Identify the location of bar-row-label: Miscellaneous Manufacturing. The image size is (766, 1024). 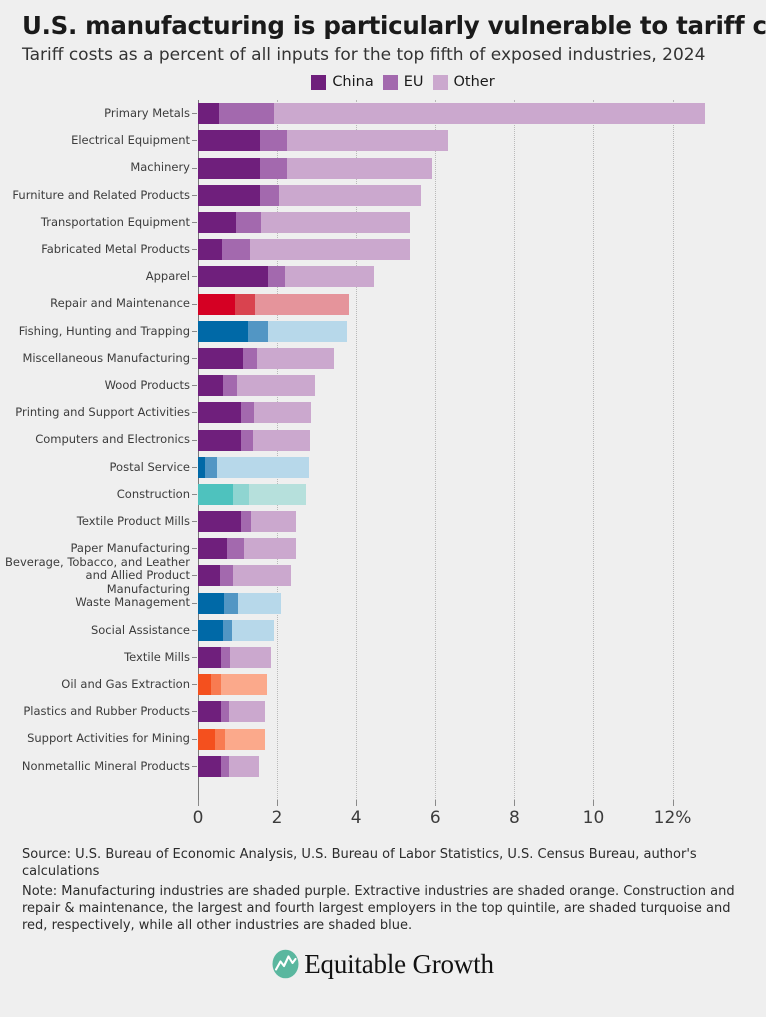
(106, 357).